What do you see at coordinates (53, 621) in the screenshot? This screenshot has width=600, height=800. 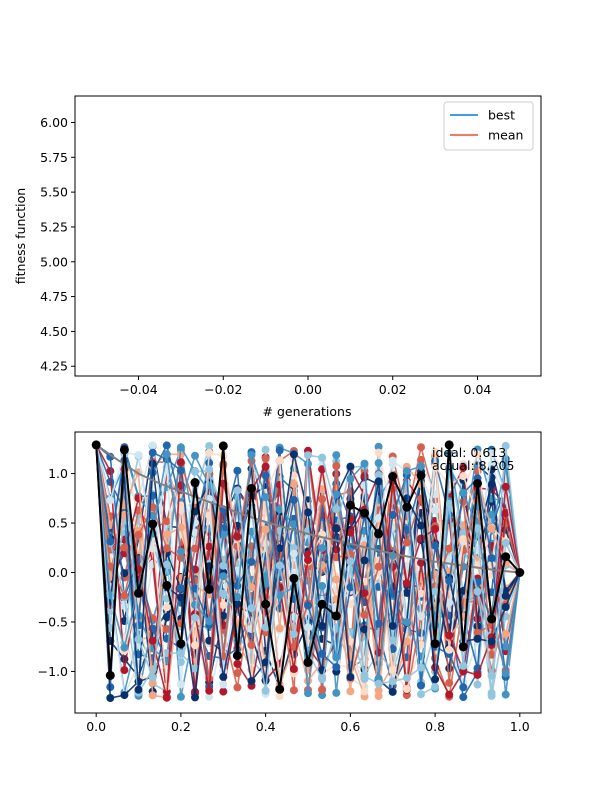 I see `bottom-y-tick-label: −0.5` at bounding box center [53, 621].